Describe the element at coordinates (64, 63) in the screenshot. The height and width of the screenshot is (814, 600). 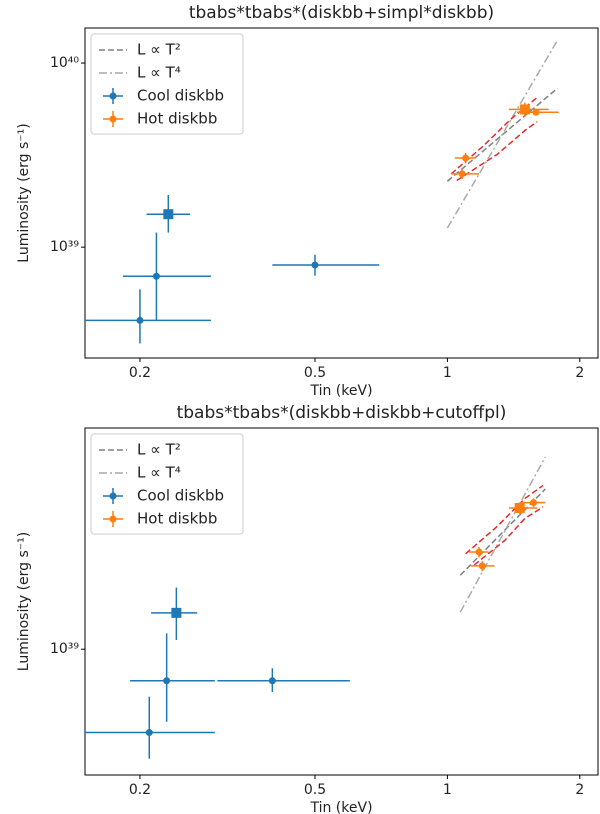
I see `y-tick-label: 10⁴⁰` at that location.